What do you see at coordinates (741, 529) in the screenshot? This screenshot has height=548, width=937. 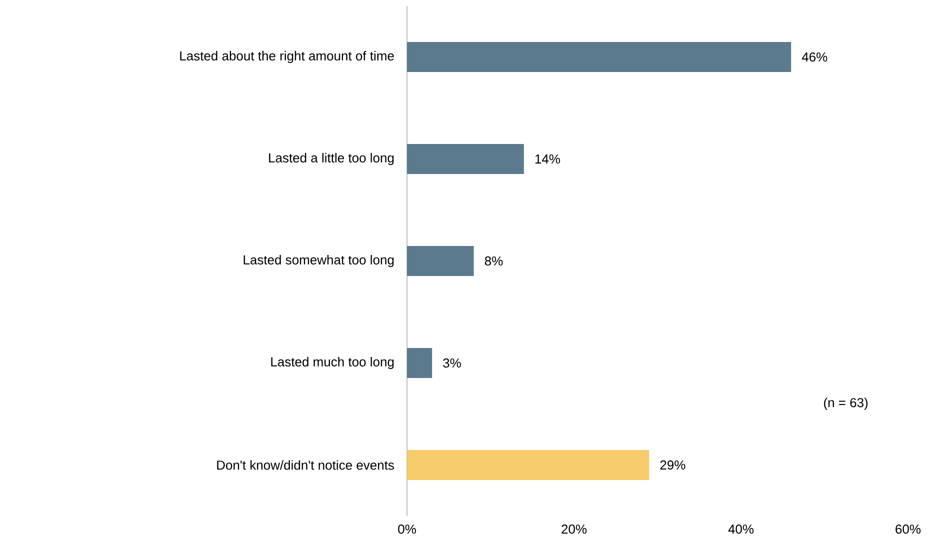 I see `x-tick-label: 40%` at bounding box center [741, 529].